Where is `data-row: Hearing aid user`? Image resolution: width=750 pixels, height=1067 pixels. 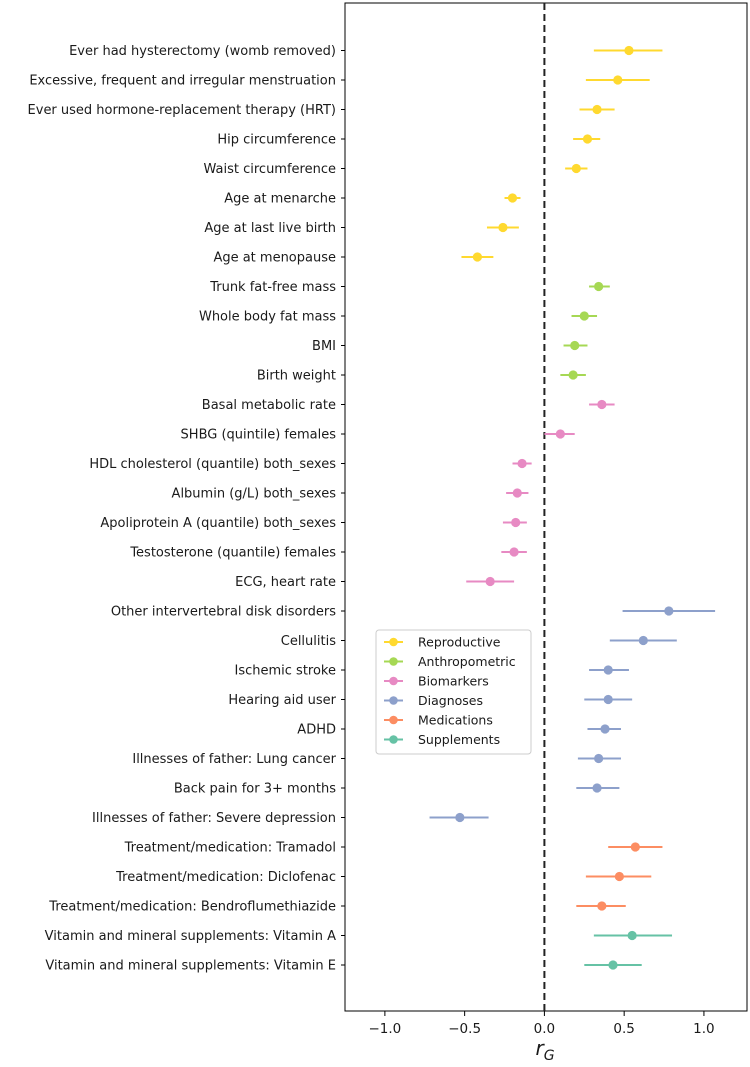 data-row: Hearing aid user is located at coordinates (430, 700).